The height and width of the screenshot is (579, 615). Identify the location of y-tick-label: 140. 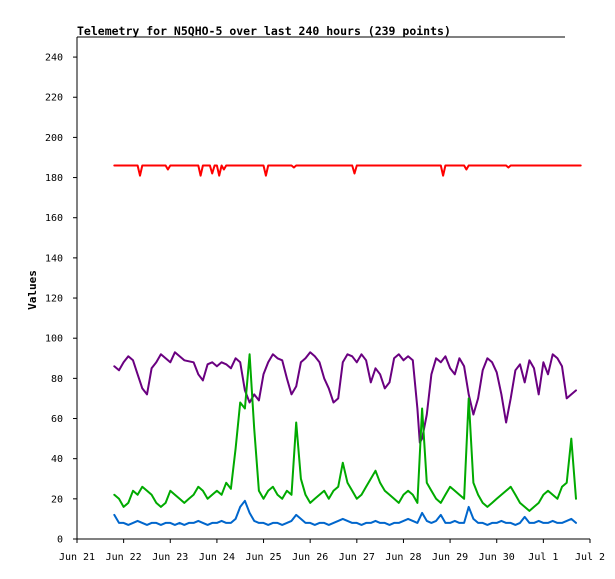
(54, 258).